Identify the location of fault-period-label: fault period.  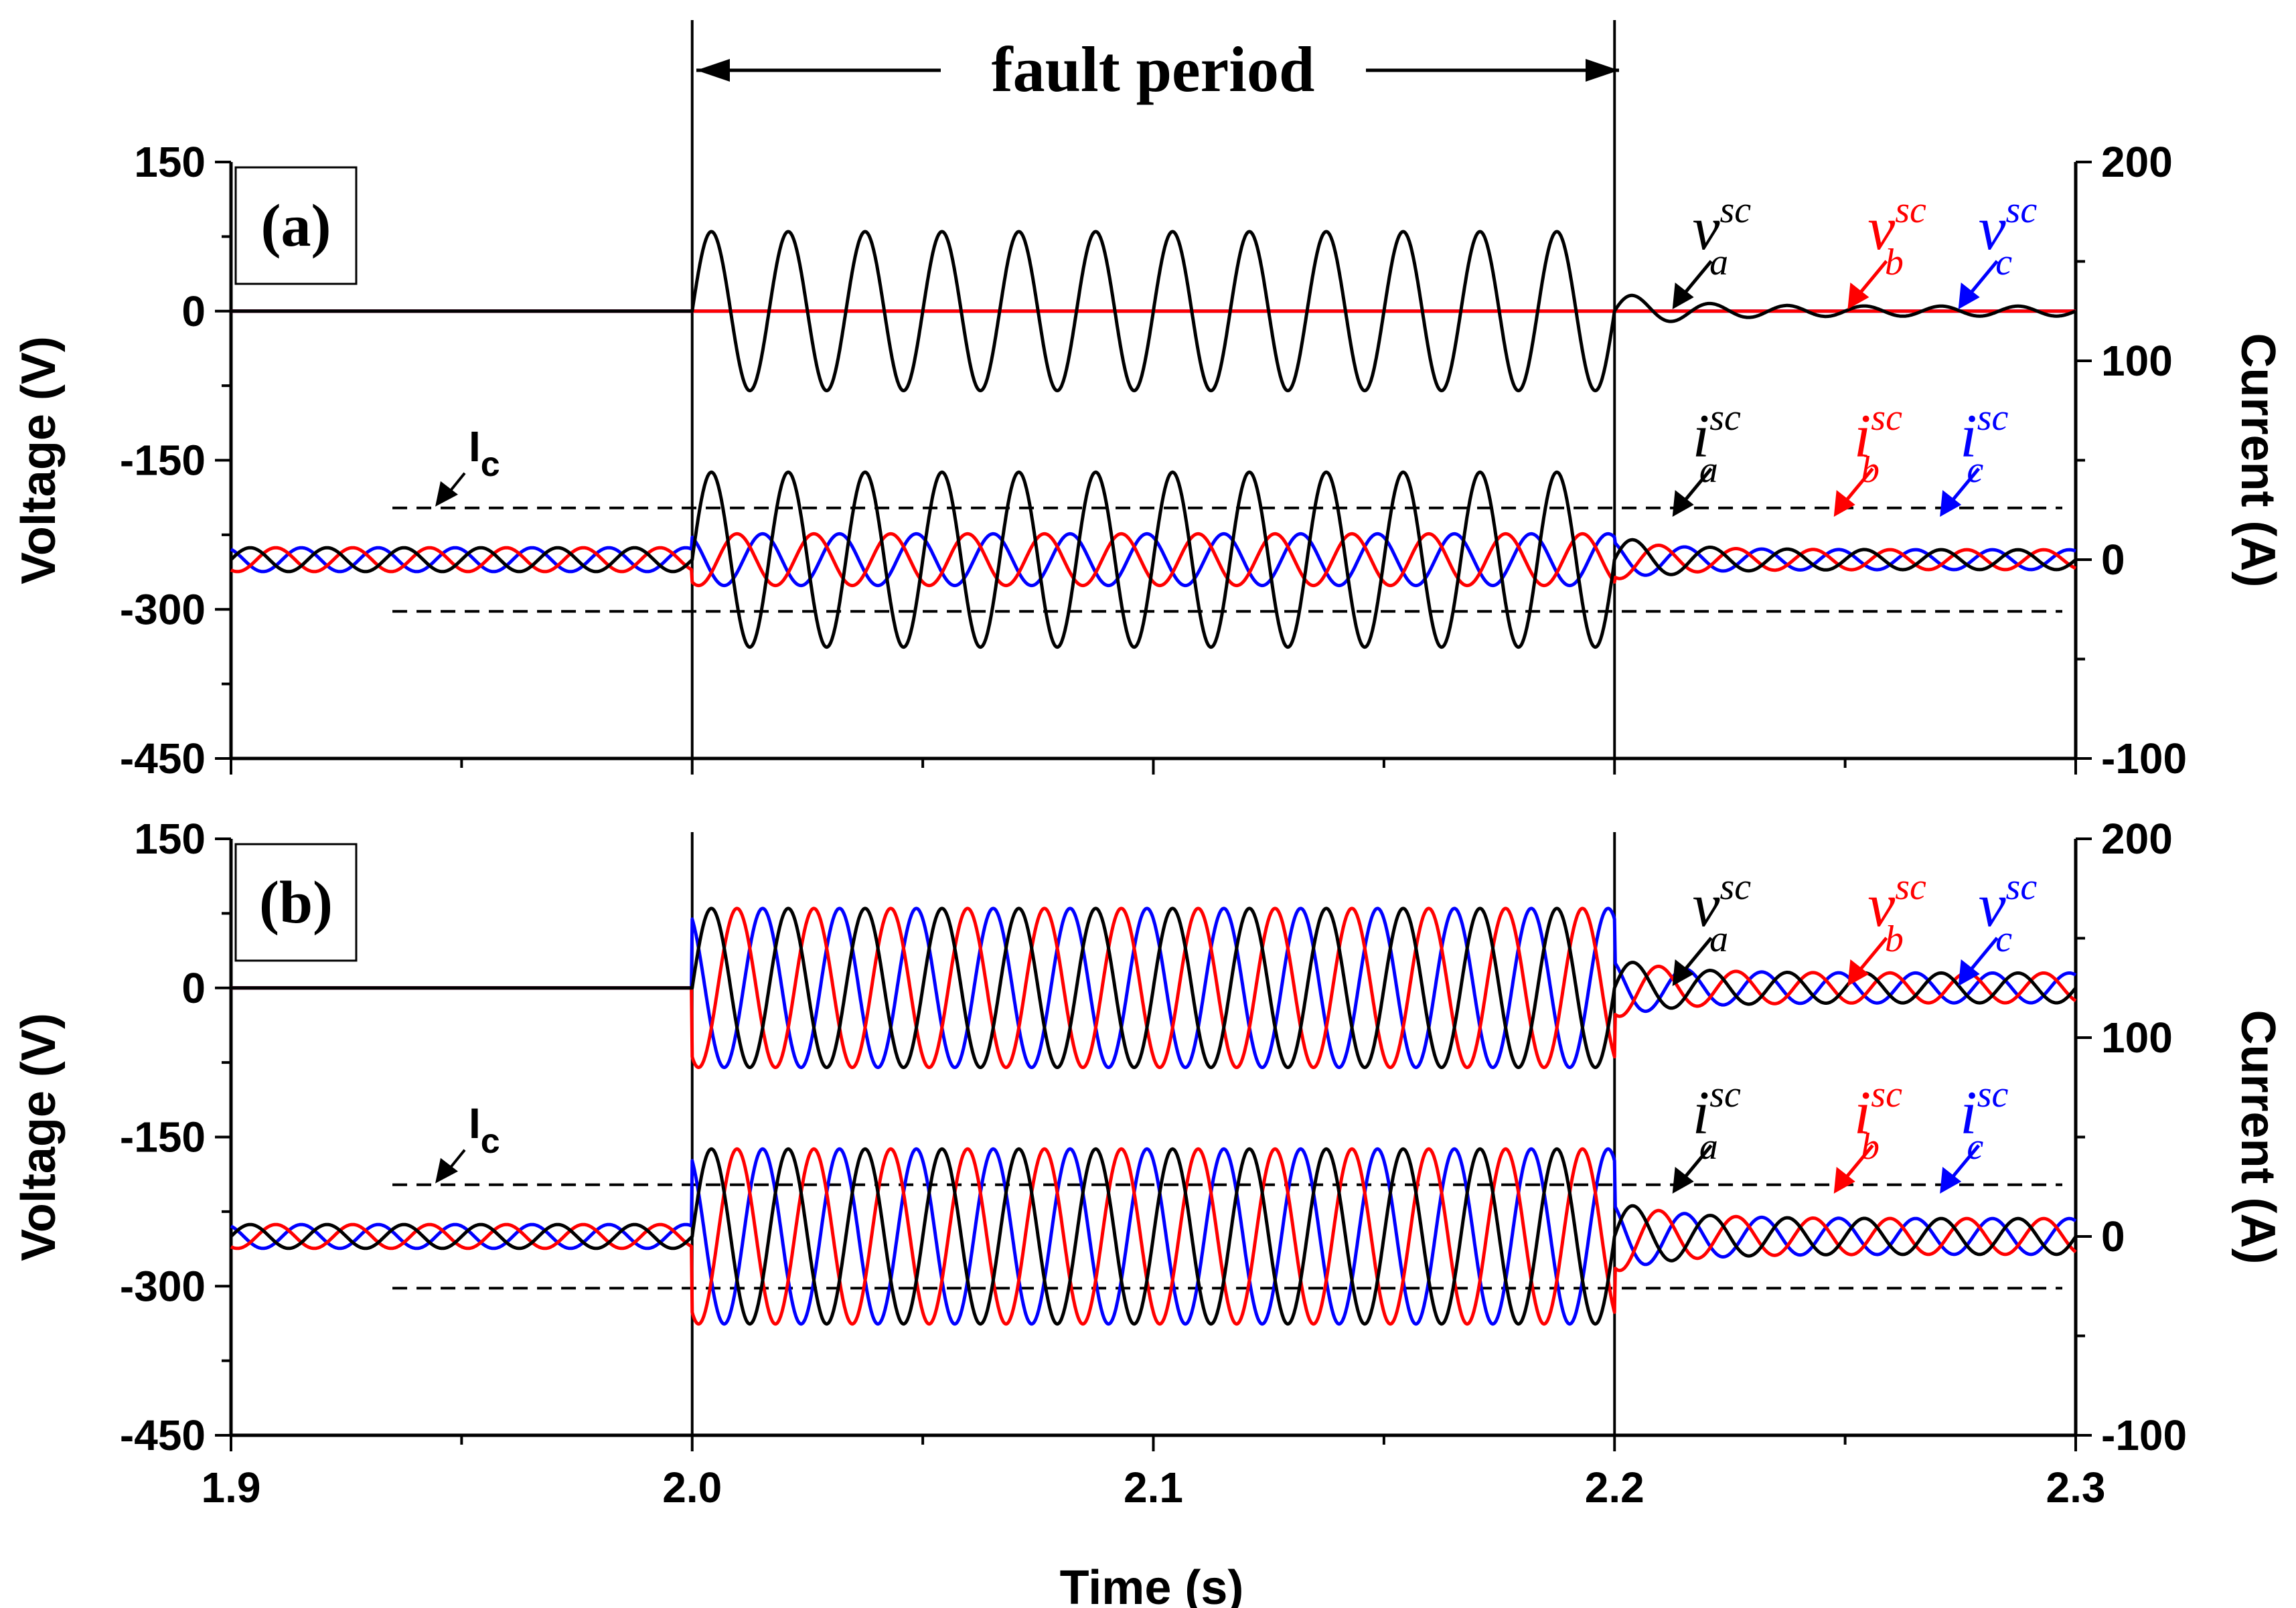
(1153, 69).